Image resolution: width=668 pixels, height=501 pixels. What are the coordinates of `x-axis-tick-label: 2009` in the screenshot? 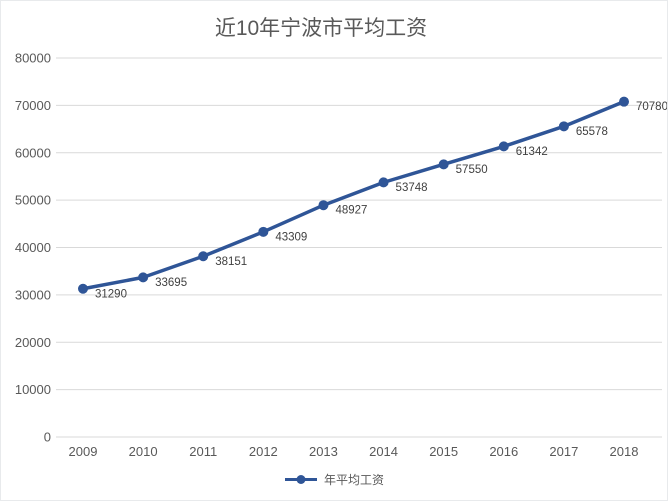 It's located at (83, 451).